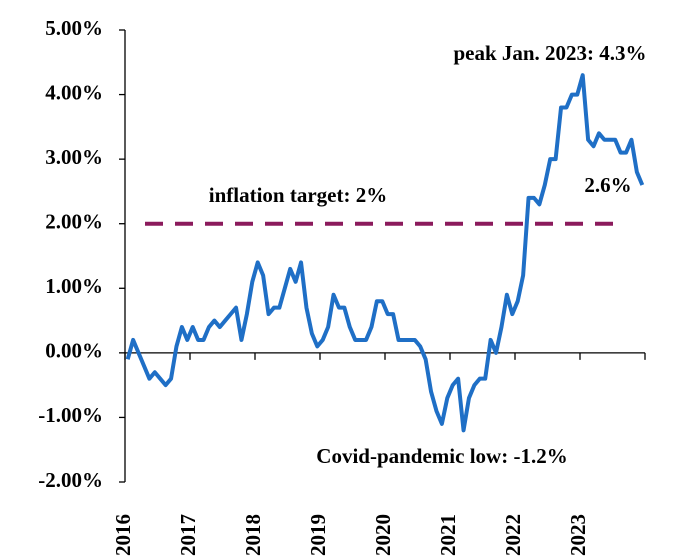 This screenshot has width=700, height=560. Describe the element at coordinates (70, 415) in the screenshot. I see `y-tick-label: -1.00%` at that location.